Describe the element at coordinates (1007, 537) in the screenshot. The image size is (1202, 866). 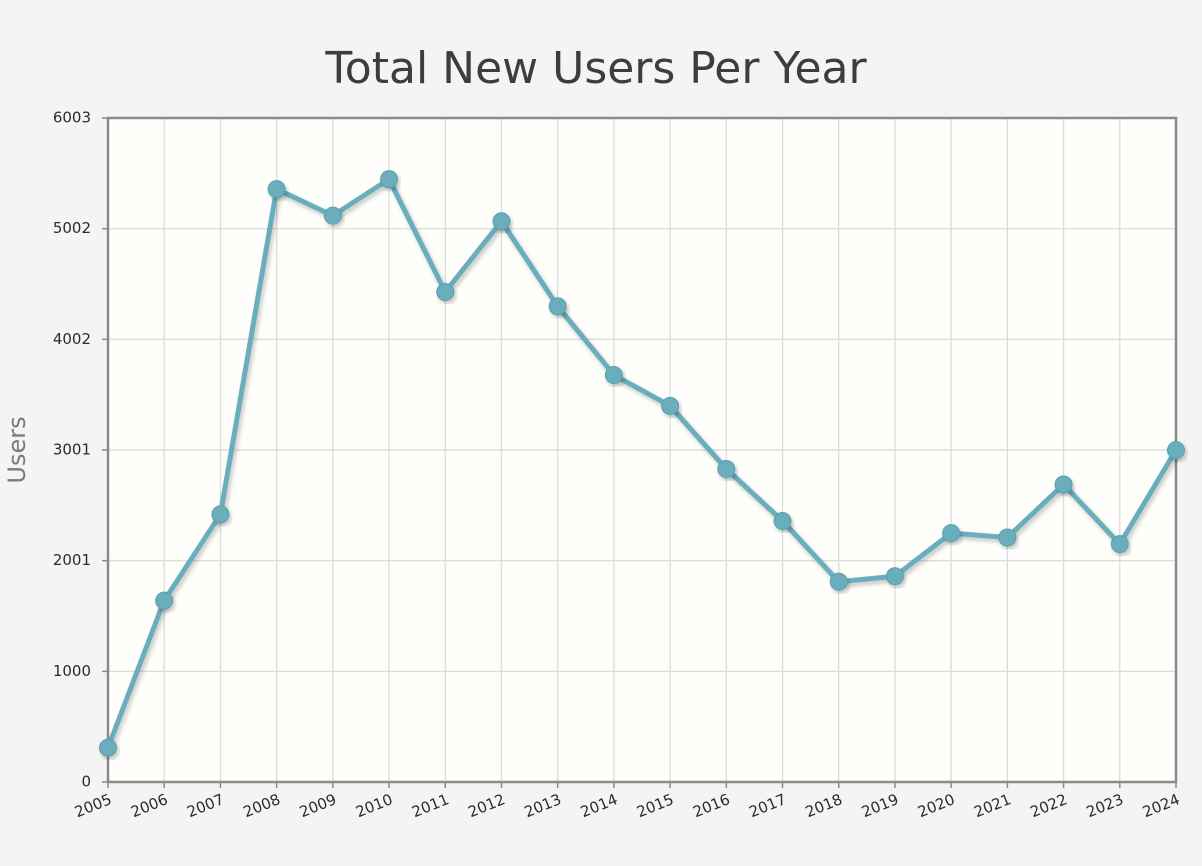
I see `data-point-2021` at that location.